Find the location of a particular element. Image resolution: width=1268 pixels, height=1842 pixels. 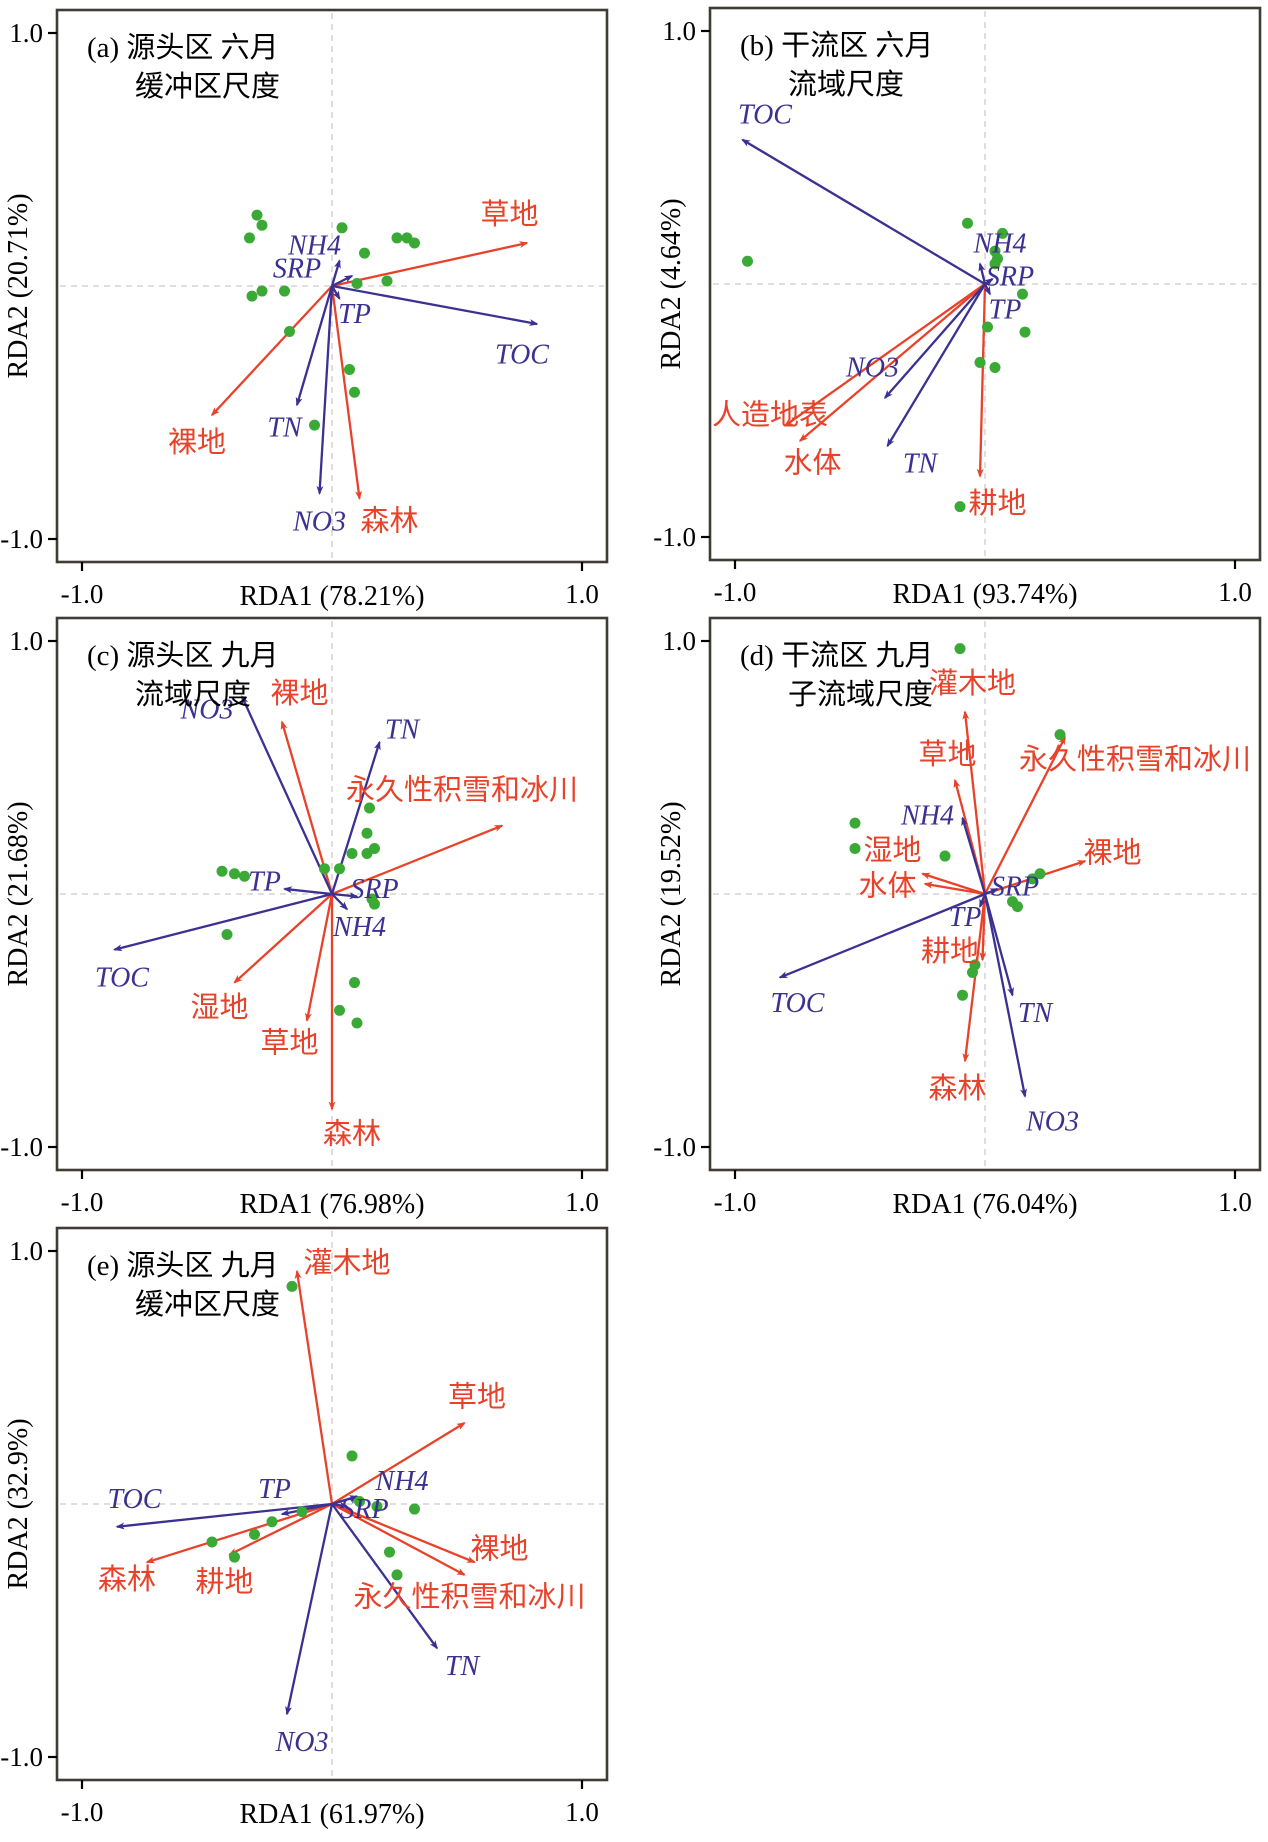

land-arrow-湿地 is located at coordinates (953, 884).